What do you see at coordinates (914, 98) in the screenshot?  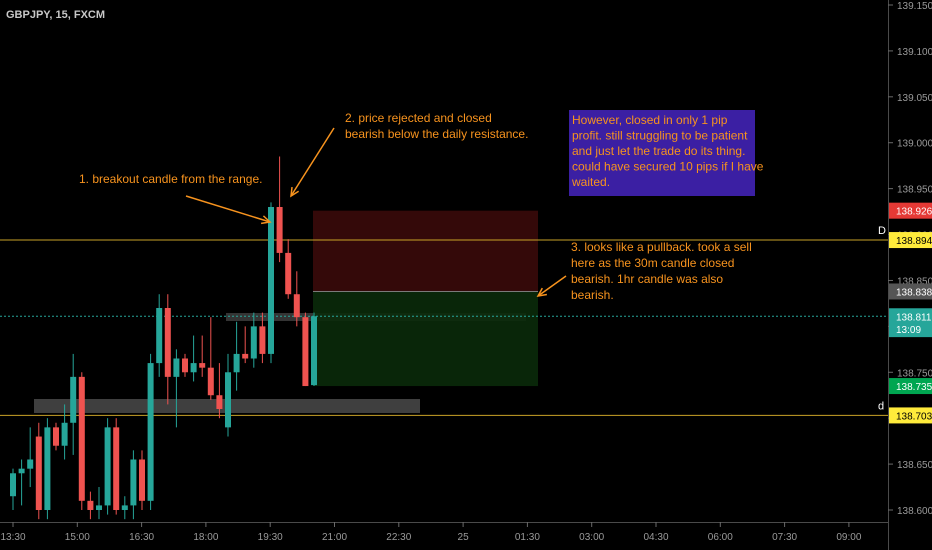 I see `price-tick-label: 139.050` at bounding box center [914, 98].